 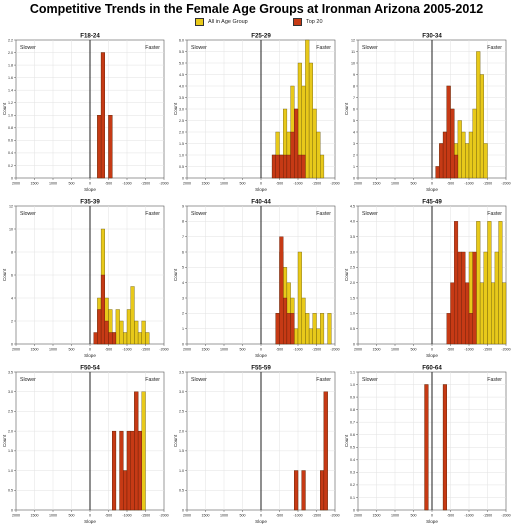 I want to click on panel-title: F50-54, so click(x=90, y=368).